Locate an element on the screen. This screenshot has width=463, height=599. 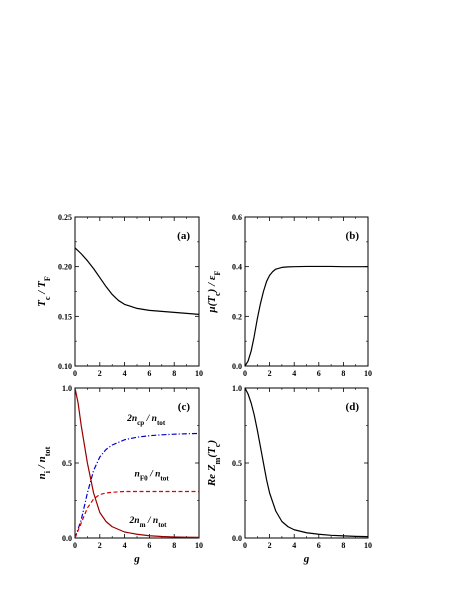
y-axis-label: ni / ntot is located at coordinates (44, 462).